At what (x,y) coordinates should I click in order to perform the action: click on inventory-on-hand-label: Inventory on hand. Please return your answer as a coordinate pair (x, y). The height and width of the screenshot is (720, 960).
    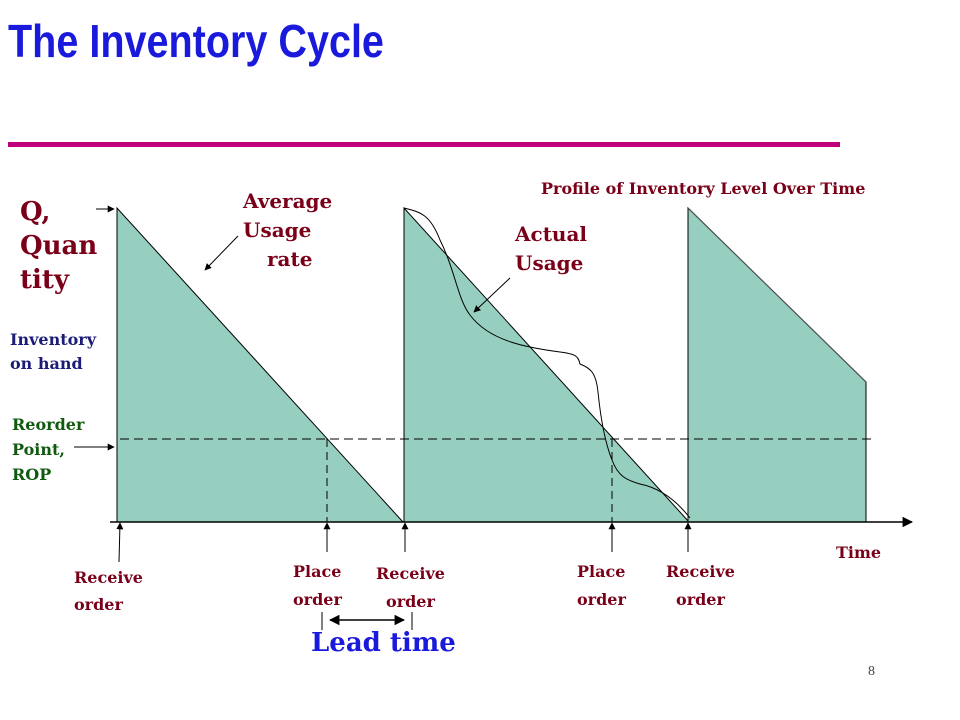
    Looking at the image, I should click on (53, 351).